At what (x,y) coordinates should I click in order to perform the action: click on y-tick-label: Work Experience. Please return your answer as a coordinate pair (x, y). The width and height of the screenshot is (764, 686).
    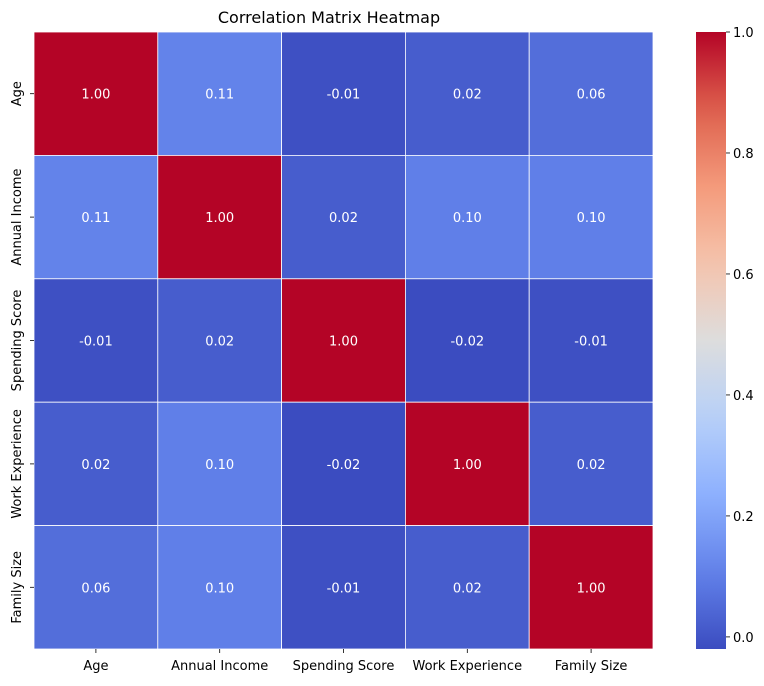
    Looking at the image, I should click on (17, 464).